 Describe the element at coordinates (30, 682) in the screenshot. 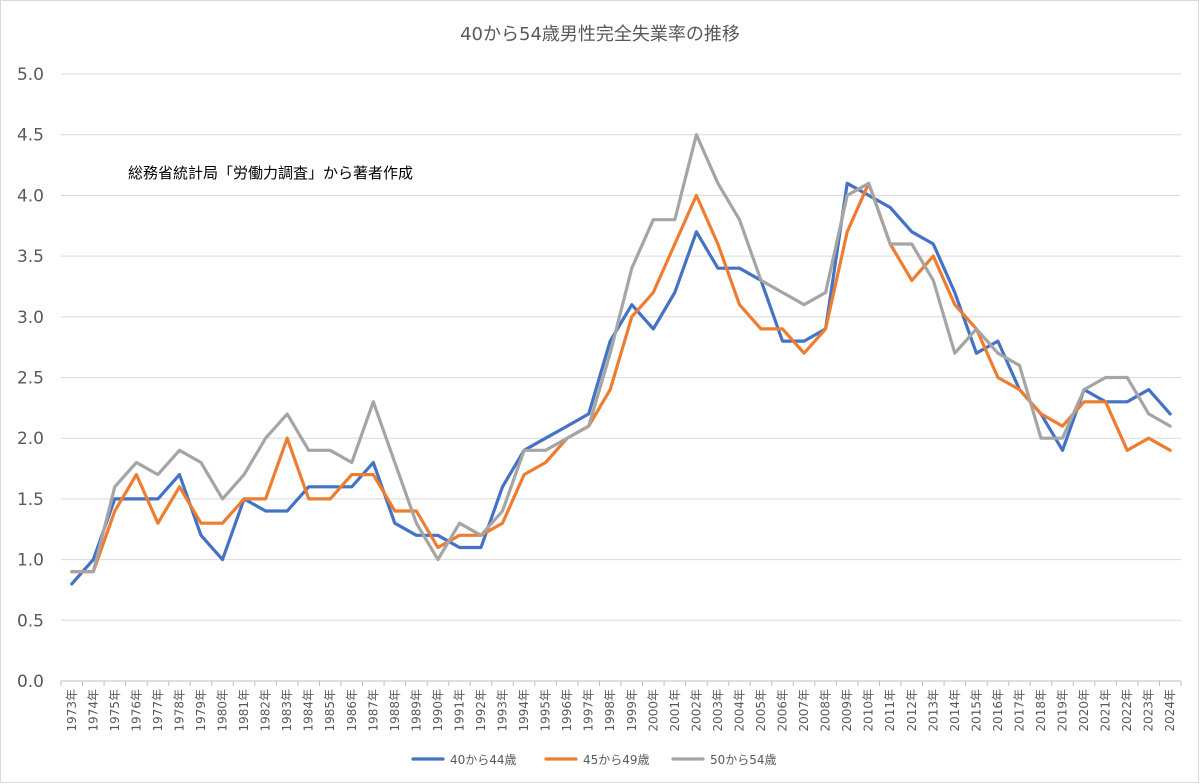

I see `y-tick-label: 0.0` at that location.